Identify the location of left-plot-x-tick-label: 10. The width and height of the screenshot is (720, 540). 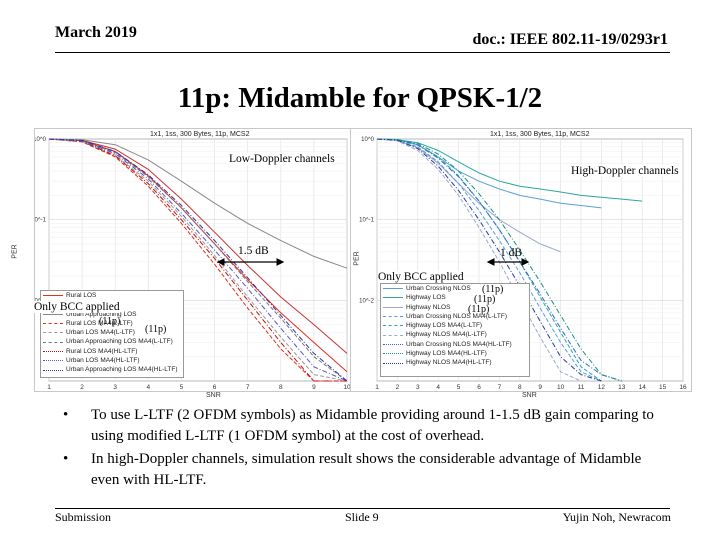
(347, 387).